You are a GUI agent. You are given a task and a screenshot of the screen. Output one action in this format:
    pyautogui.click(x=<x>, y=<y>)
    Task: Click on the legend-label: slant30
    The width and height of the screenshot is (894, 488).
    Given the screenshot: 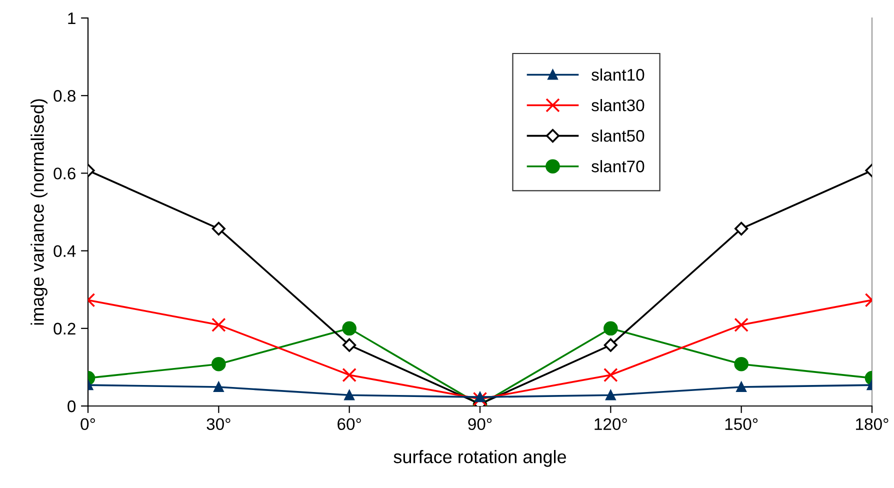 What is the action you would take?
    pyautogui.click(x=618, y=105)
    